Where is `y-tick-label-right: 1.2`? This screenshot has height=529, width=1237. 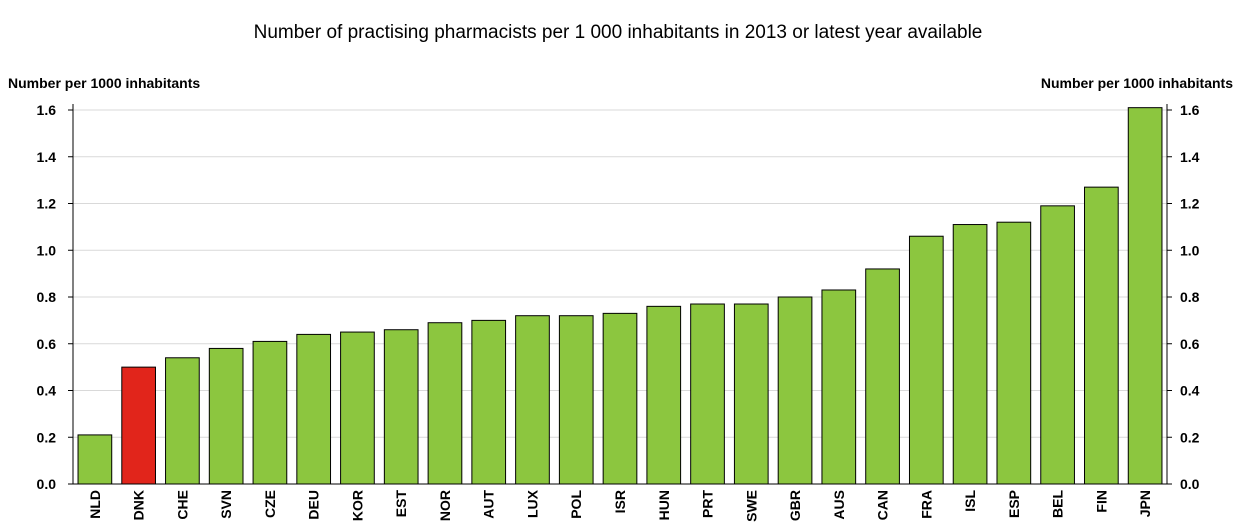
y-tick-label-right: 1.2 is located at coordinates (1190, 204).